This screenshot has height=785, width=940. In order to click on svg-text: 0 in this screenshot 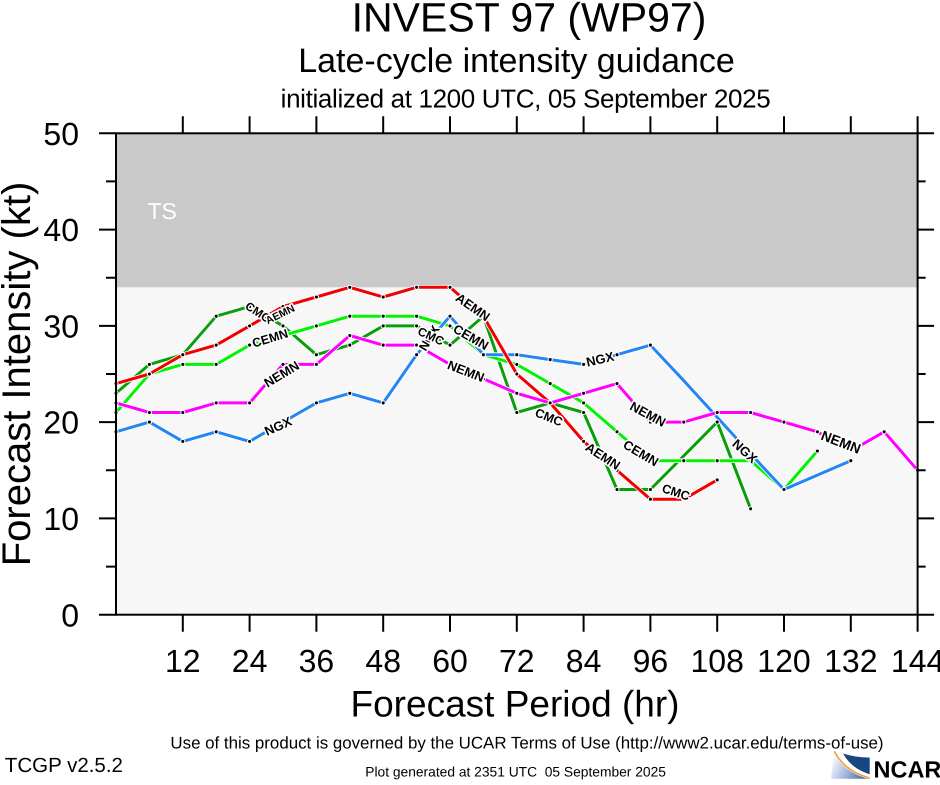, I will do `click(70, 615)`.